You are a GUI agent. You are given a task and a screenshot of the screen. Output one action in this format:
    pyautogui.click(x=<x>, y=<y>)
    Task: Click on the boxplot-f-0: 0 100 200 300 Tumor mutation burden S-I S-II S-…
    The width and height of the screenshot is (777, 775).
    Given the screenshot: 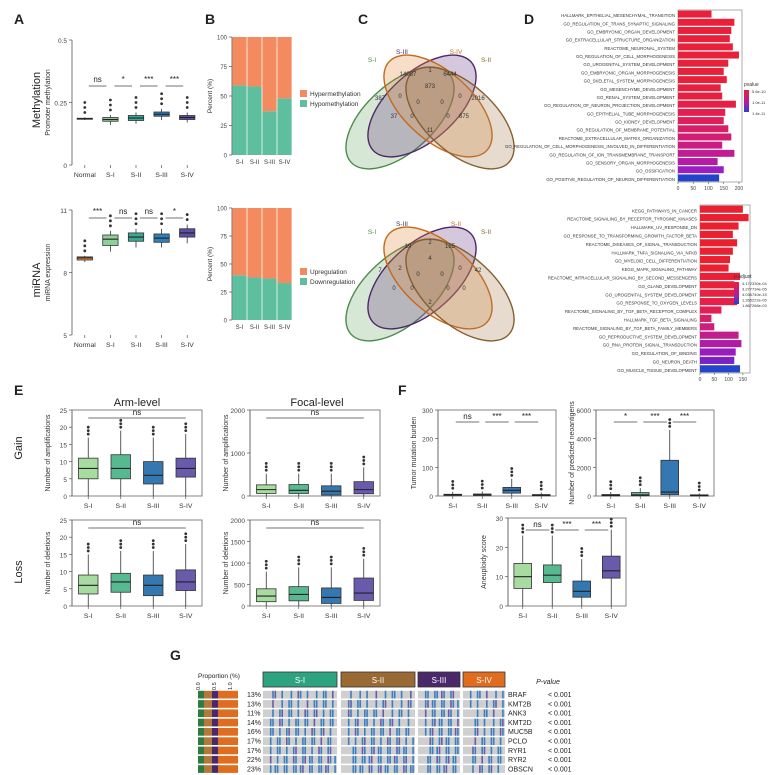 What is the action you would take?
    pyautogui.click(x=484, y=459)
    